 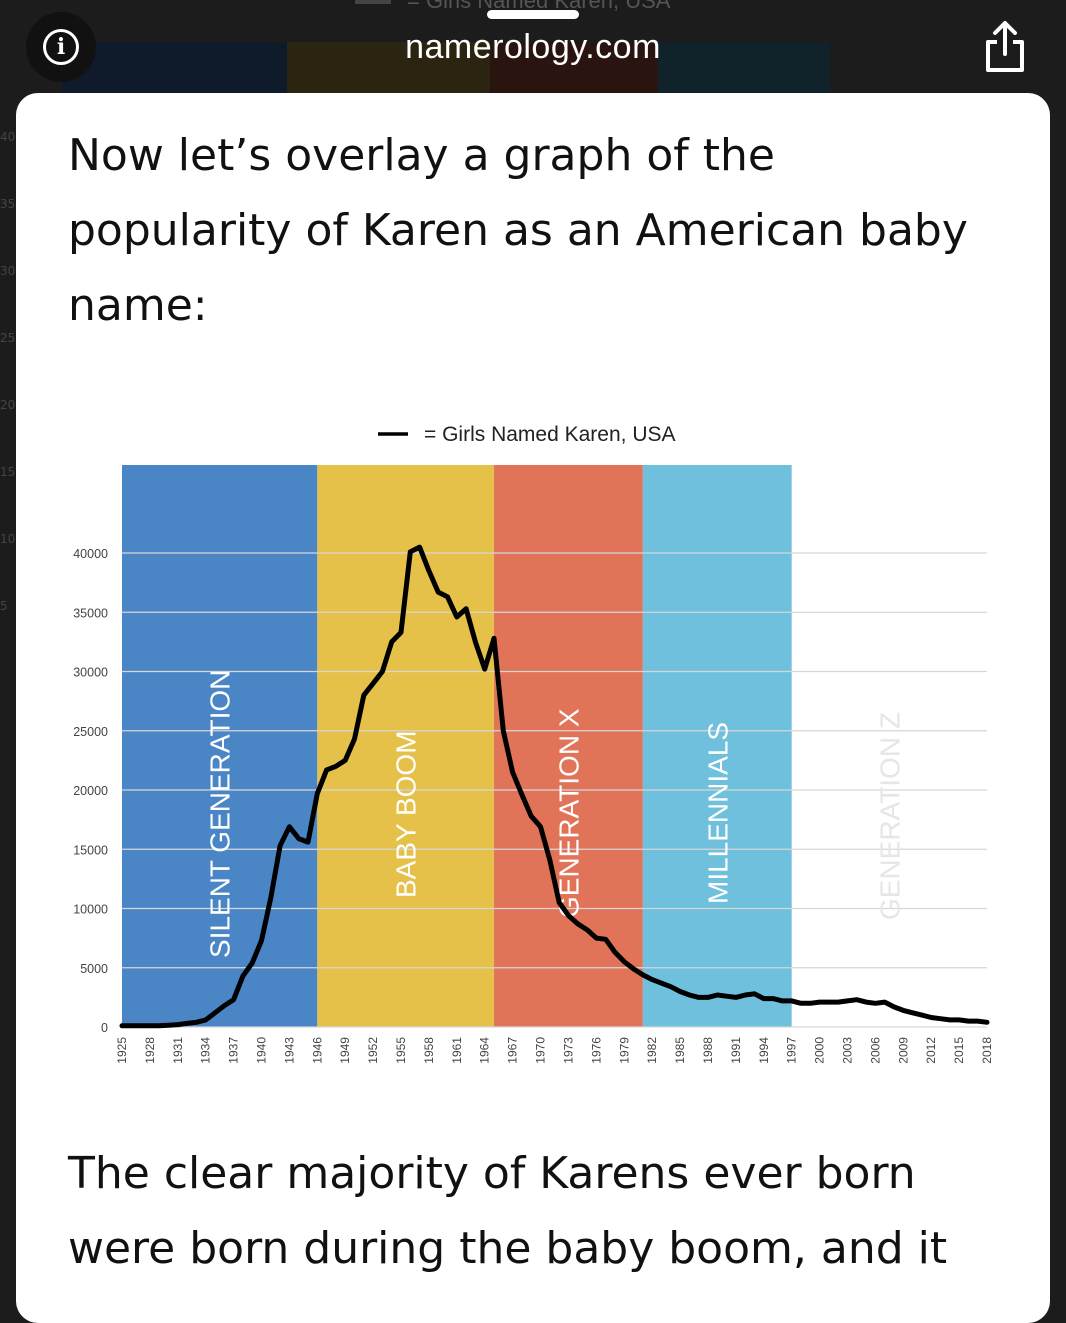 I want to click on info-icon: i, so click(x=61, y=47).